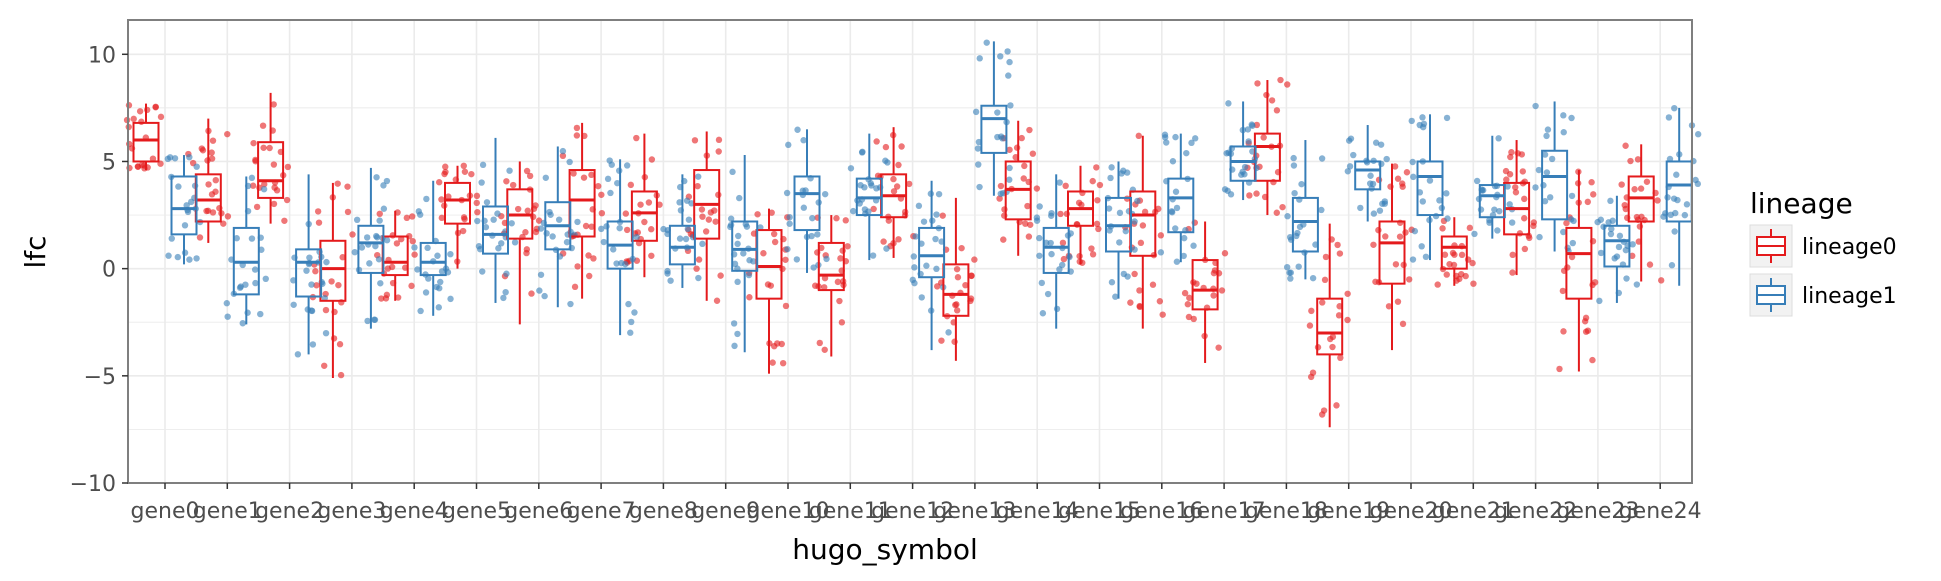 This screenshot has height=581, width=1941. What do you see at coordinates (994, 118) in the screenshot?
I see `box-lineage1-gene13` at bounding box center [994, 118].